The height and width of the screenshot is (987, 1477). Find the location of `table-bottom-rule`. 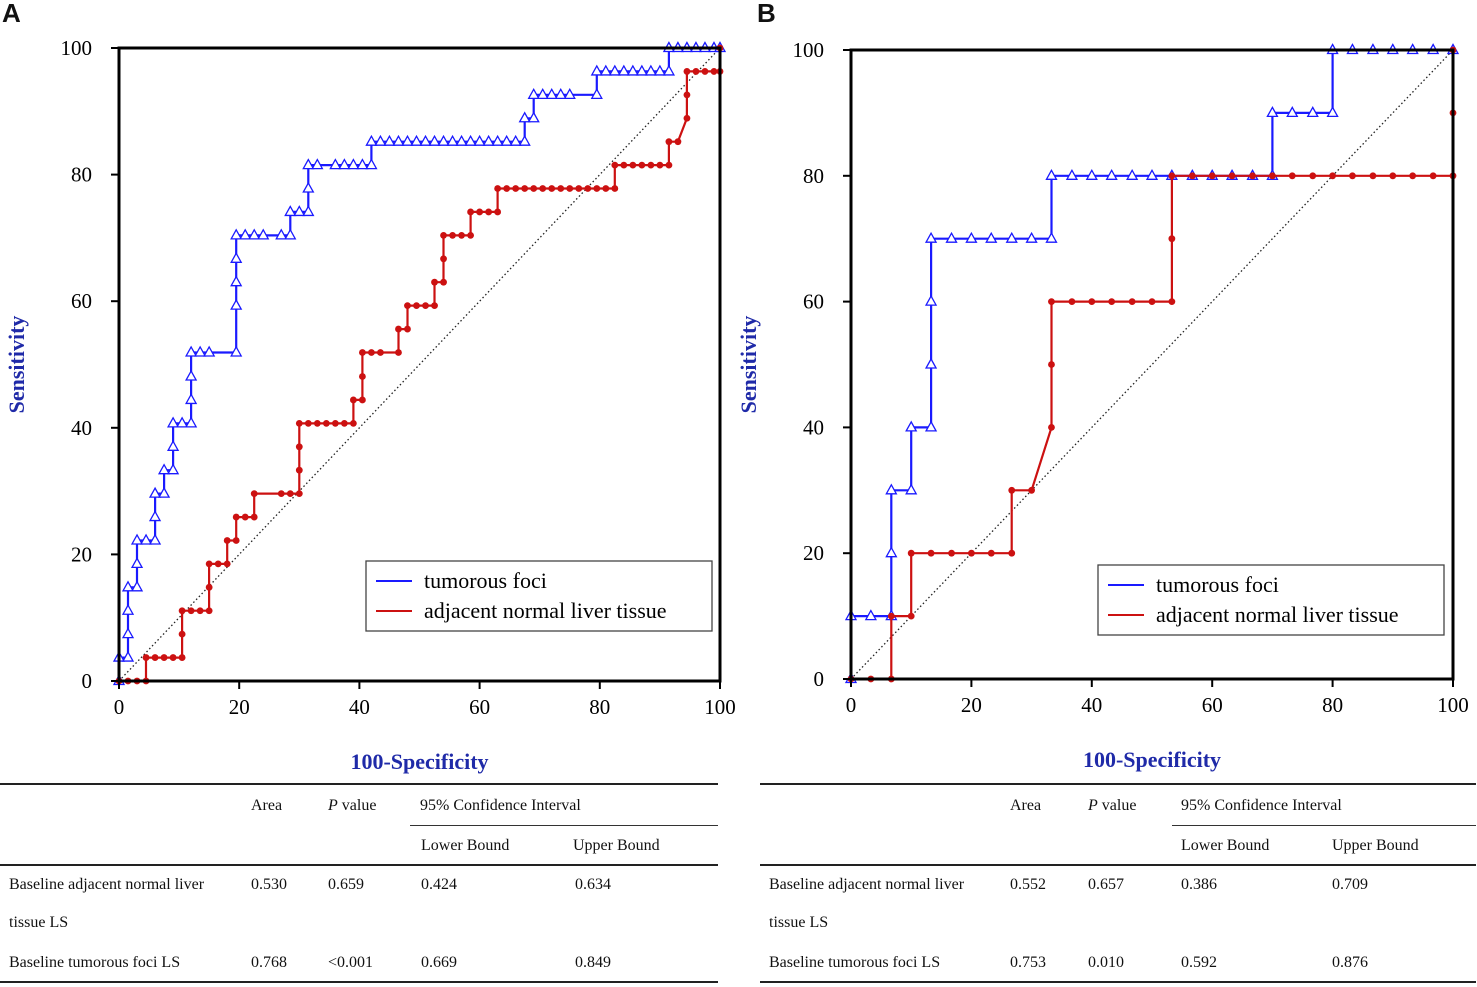

table-bottom-rule is located at coordinates (1118, 982).